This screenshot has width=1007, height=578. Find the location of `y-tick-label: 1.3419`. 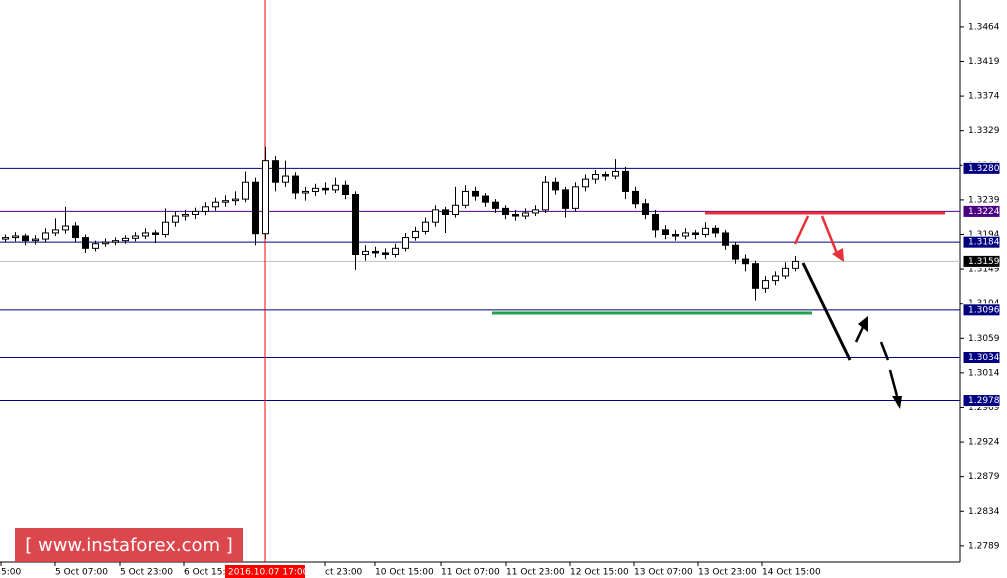

y-tick-label: 1.3419 is located at coordinates (984, 62).